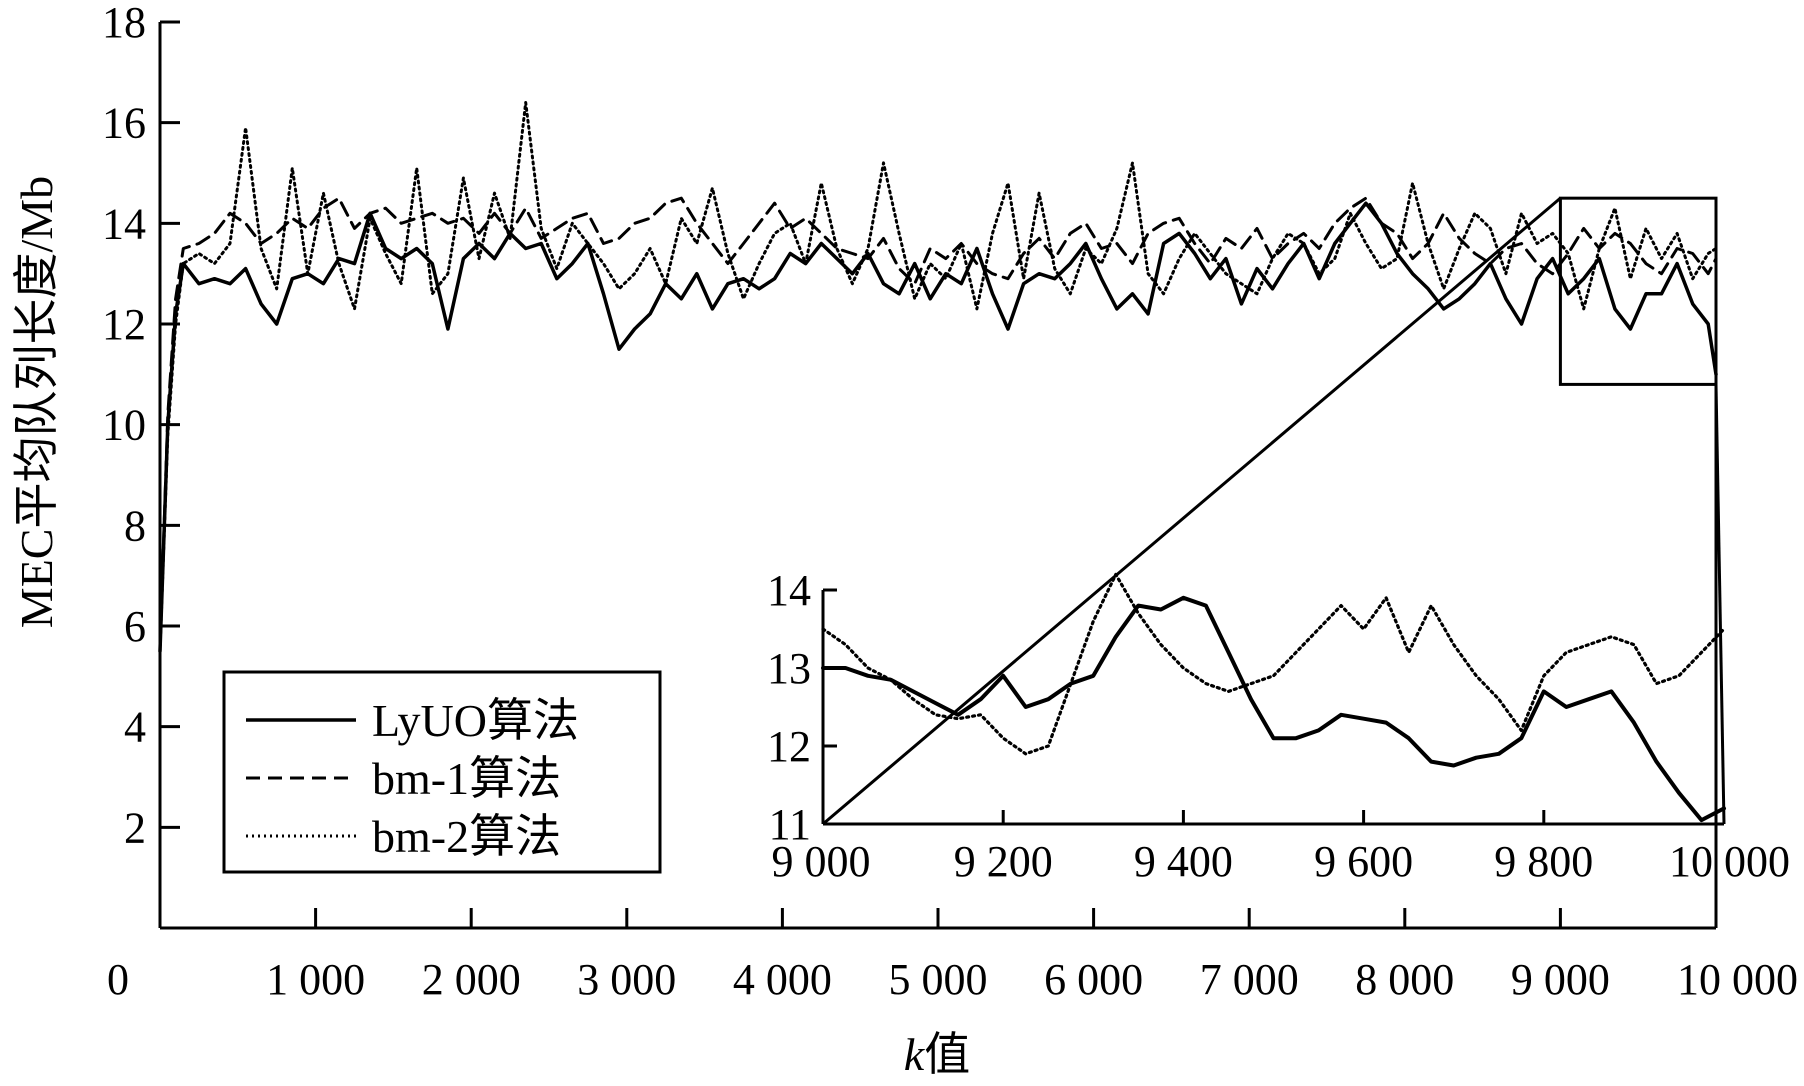  Describe the element at coordinates (1363, 861) in the screenshot. I see `inset-x-tick-label: 9 600` at that location.